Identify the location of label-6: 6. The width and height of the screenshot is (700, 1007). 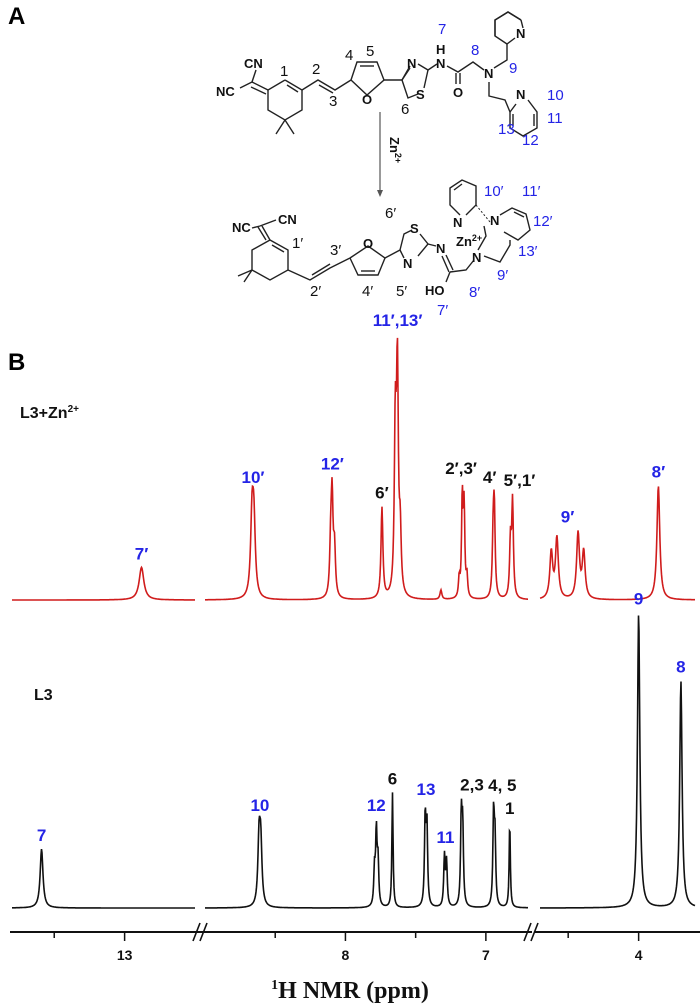
(405, 109).